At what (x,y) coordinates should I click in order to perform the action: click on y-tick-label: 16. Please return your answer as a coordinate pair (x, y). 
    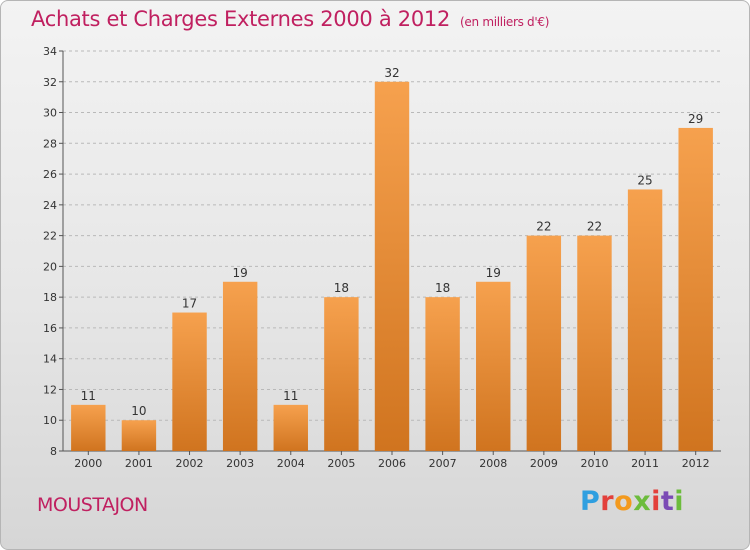
    Looking at the image, I should click on (50, 328).